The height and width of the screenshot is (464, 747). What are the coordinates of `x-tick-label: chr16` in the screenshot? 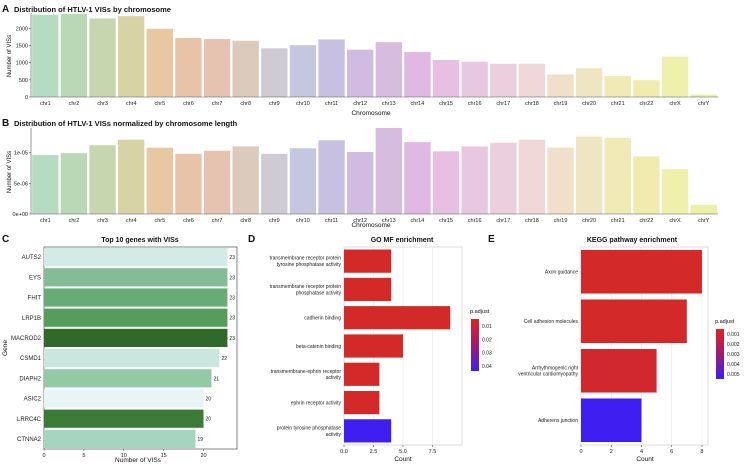 It's located at (475, 104).